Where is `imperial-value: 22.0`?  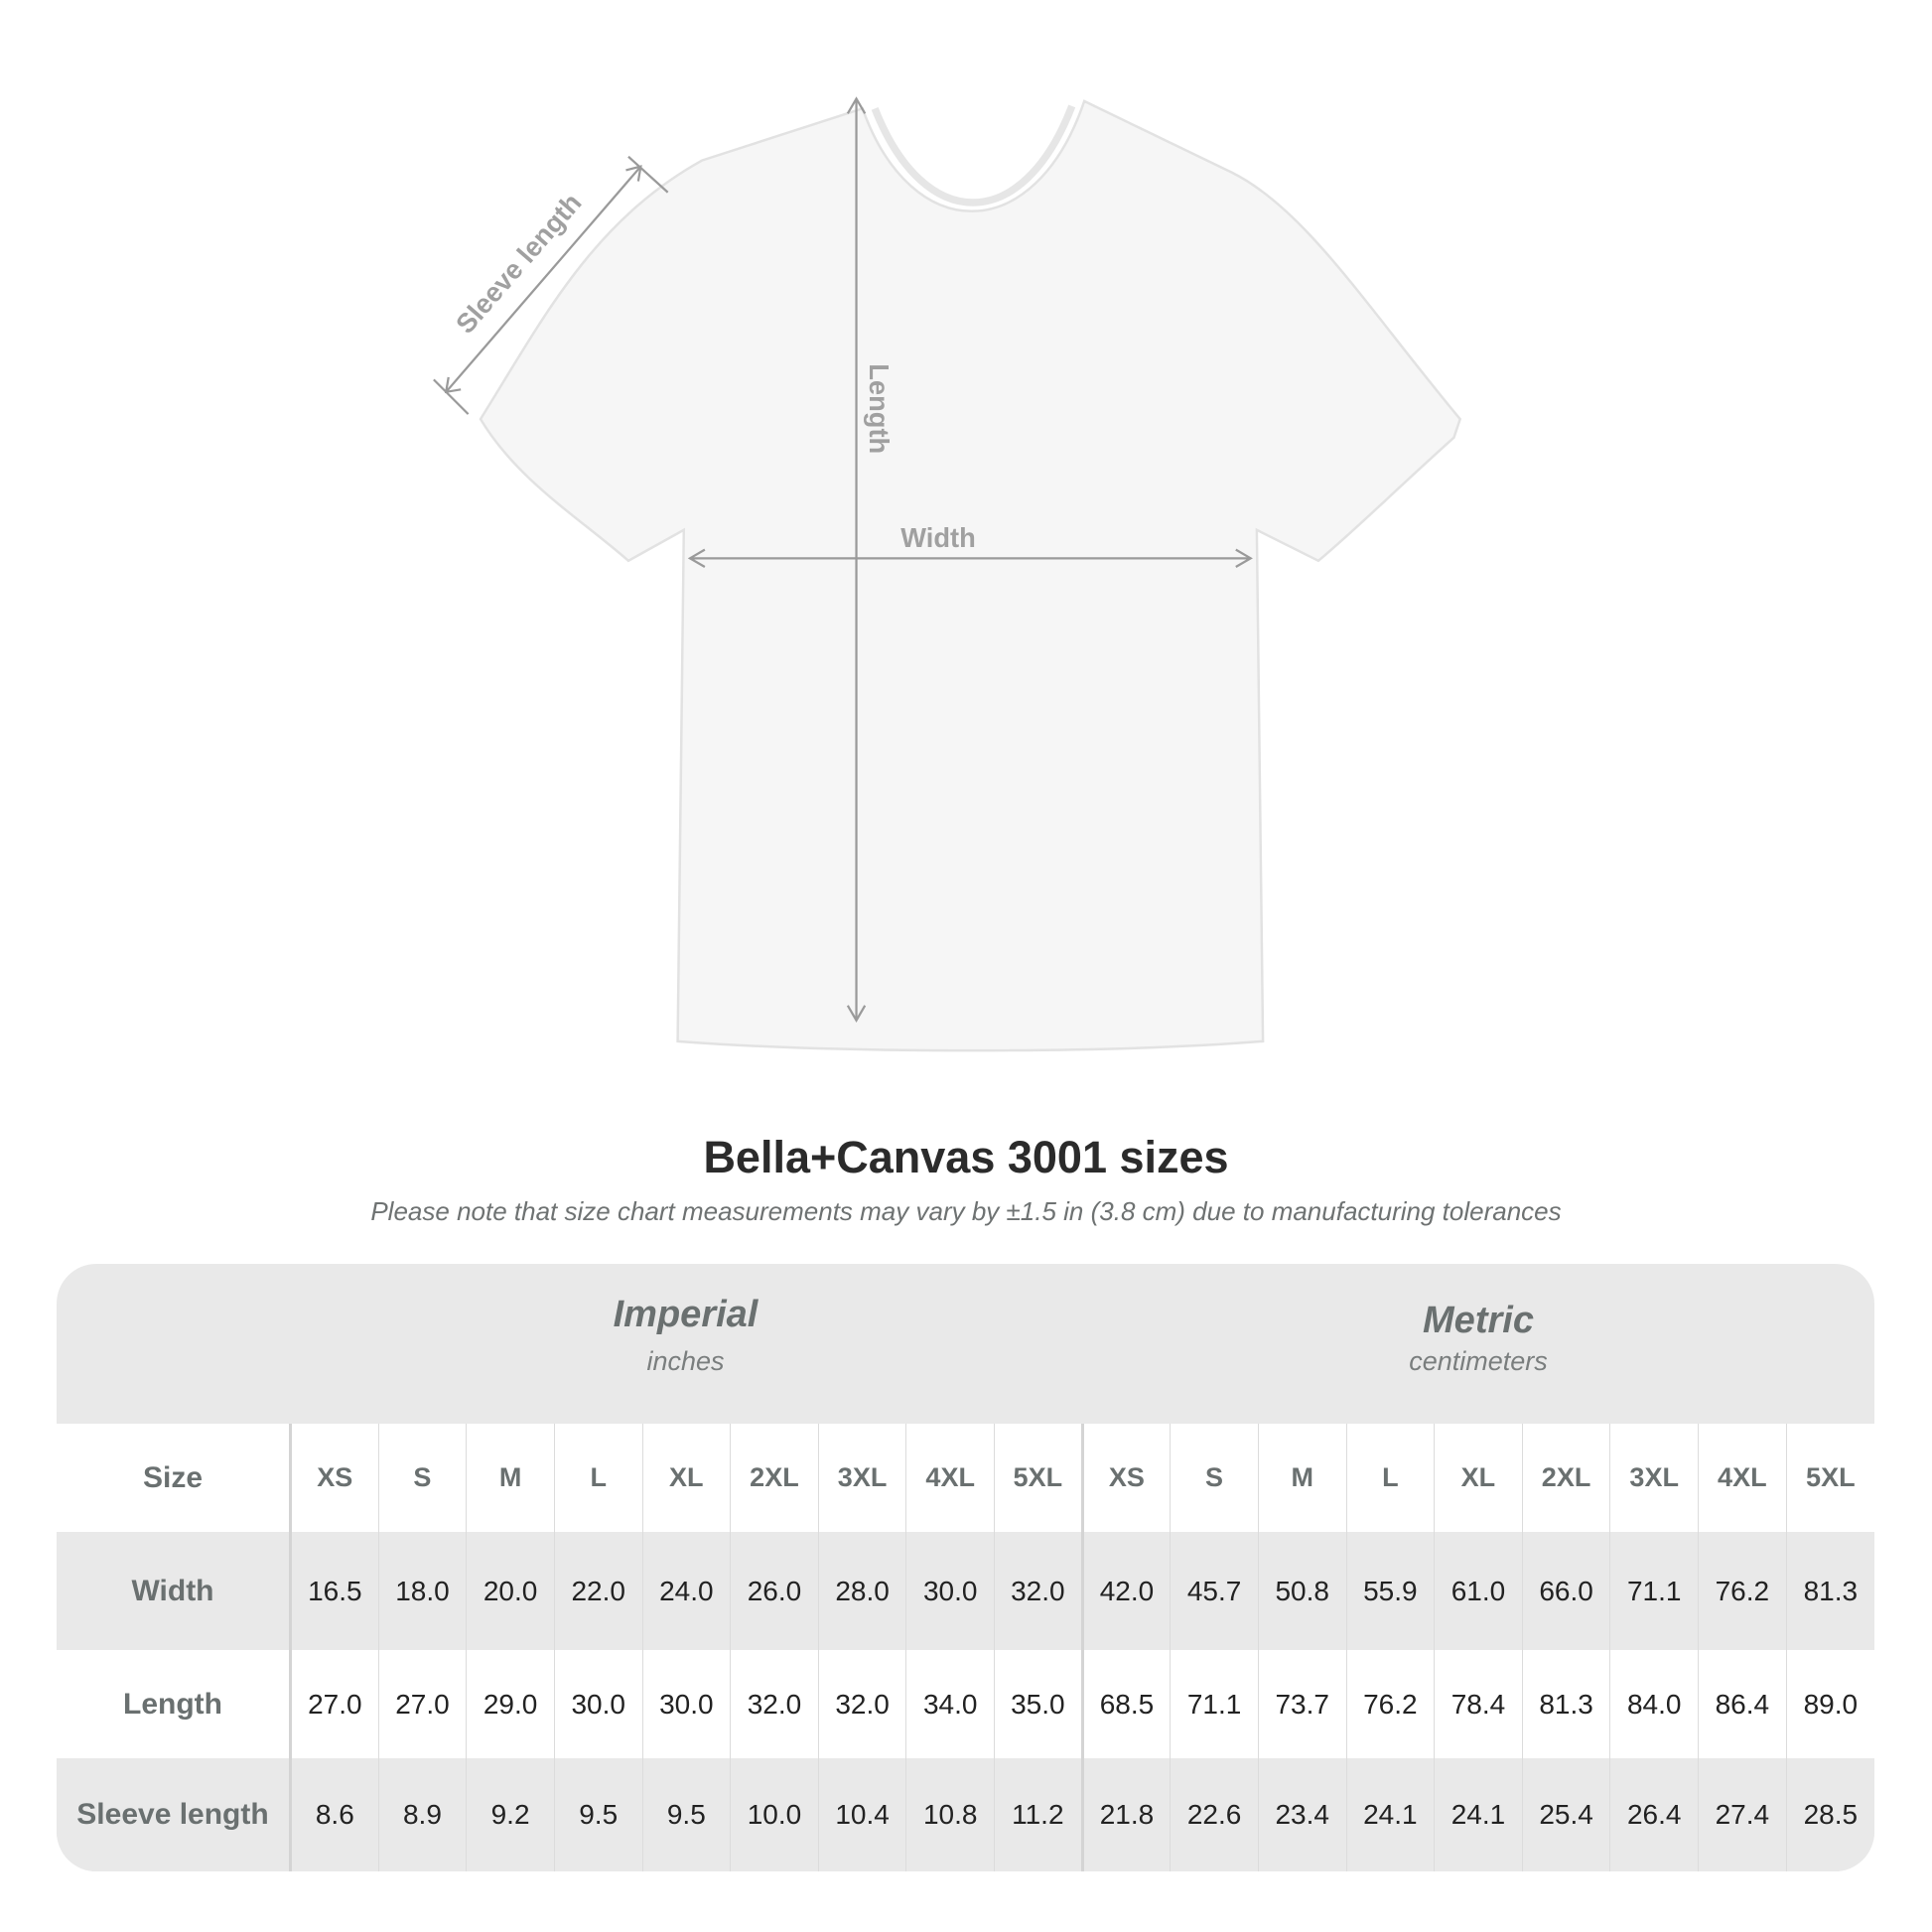 imperial-value: 22.0 is located at coordinates (597, 1591).